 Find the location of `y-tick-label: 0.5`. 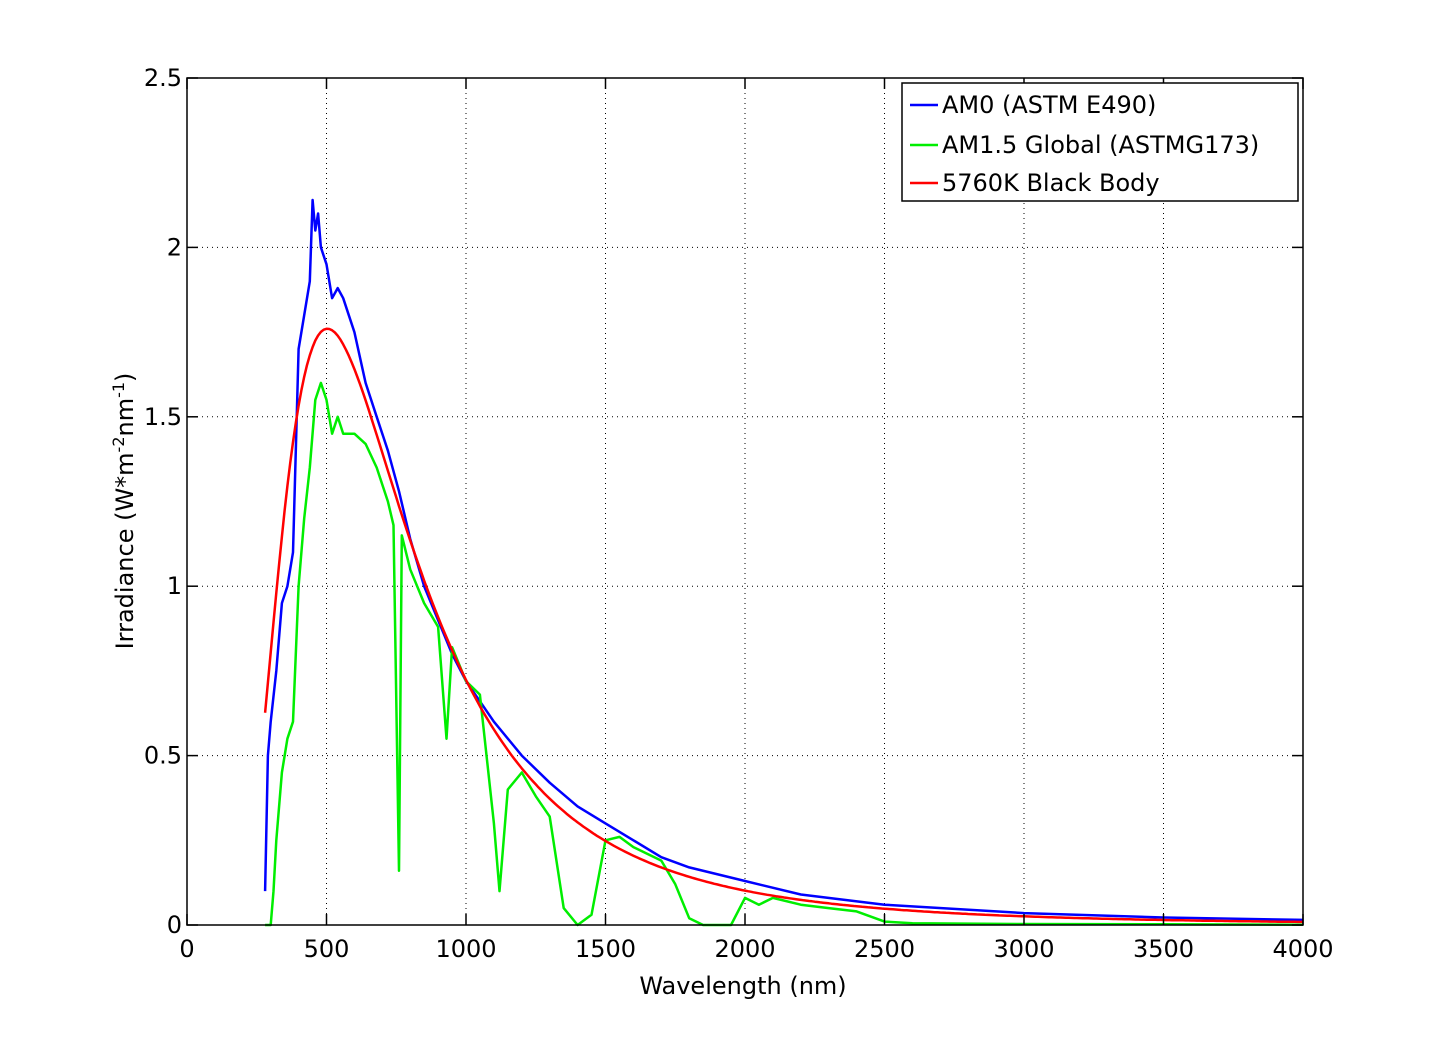

y-tick-label: 0.5 is located at coordinates (163, 756).